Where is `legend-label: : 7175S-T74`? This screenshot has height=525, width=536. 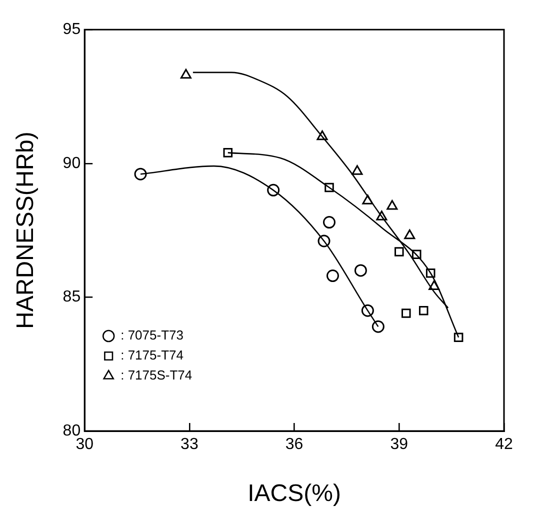 legend-label: : 7175S-T74 is located at coordinates (156, 375).